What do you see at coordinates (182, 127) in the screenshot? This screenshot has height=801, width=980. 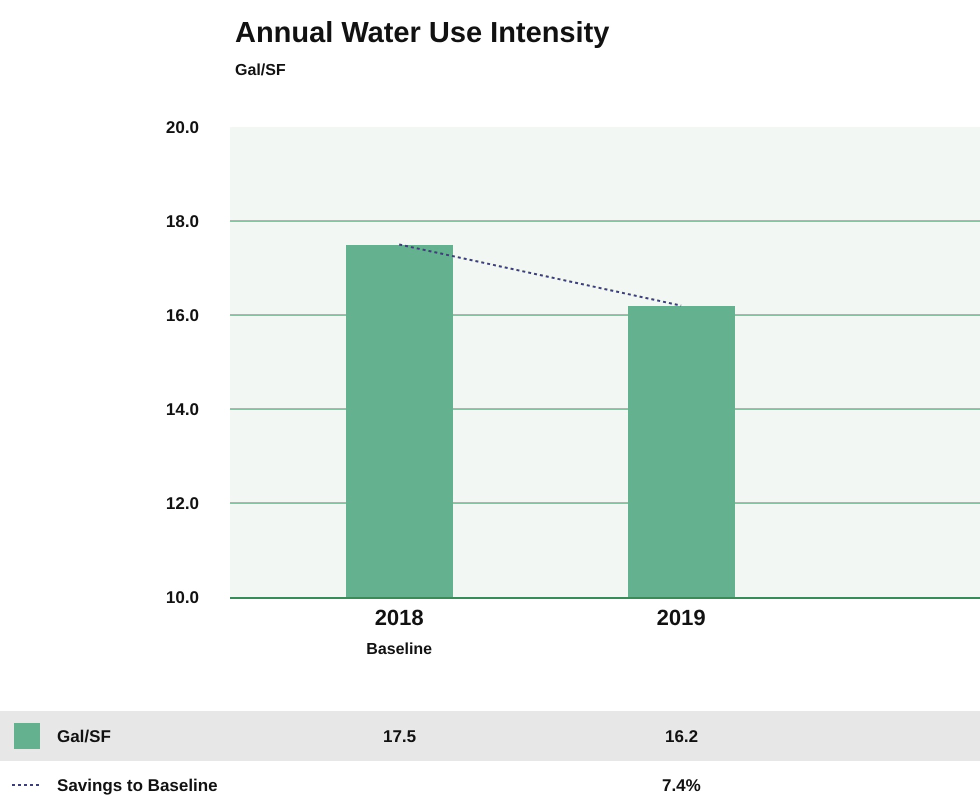 I see `y-tick-label: 20.0` at bounding box center [182, 127].